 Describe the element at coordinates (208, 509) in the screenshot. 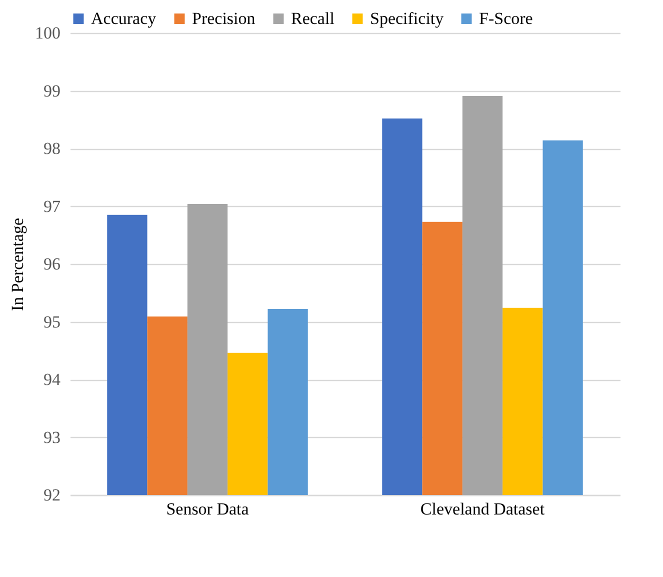

I see `x-tick-label: Sensor Data` at that location.